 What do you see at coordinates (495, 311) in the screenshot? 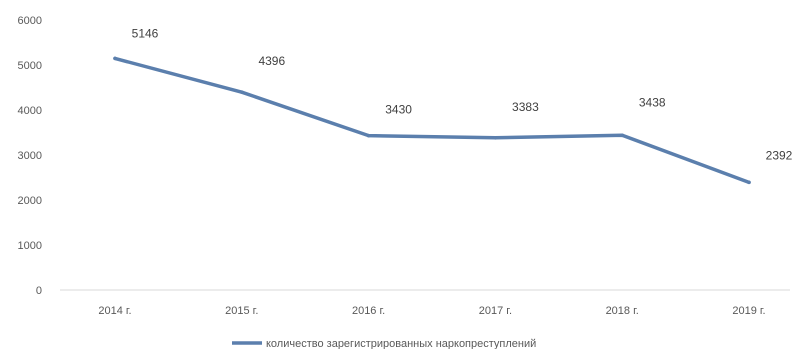
I see `x-tick-label: 2017 г.` at bounding box center [495, 311].